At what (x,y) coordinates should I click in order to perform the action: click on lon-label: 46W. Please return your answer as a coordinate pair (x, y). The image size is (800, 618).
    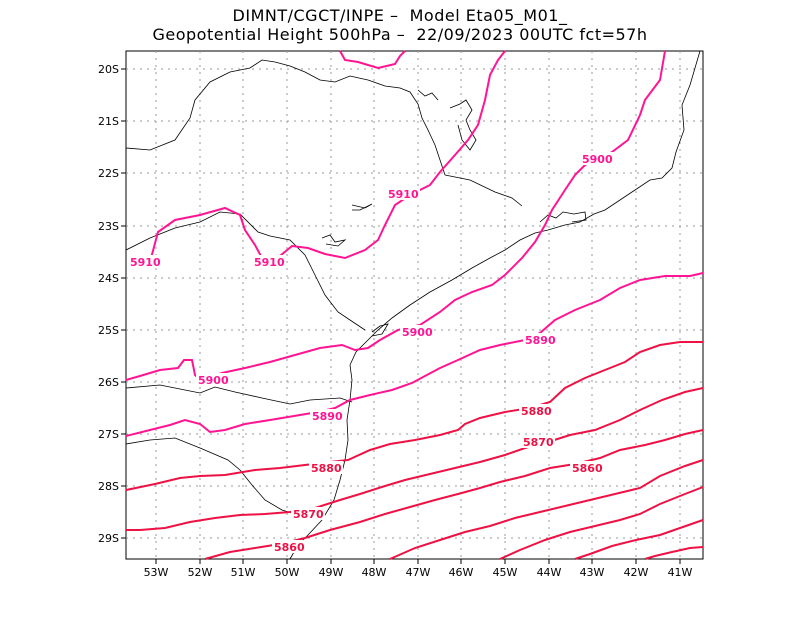
    Looking at the image, I should click on (461, 572).